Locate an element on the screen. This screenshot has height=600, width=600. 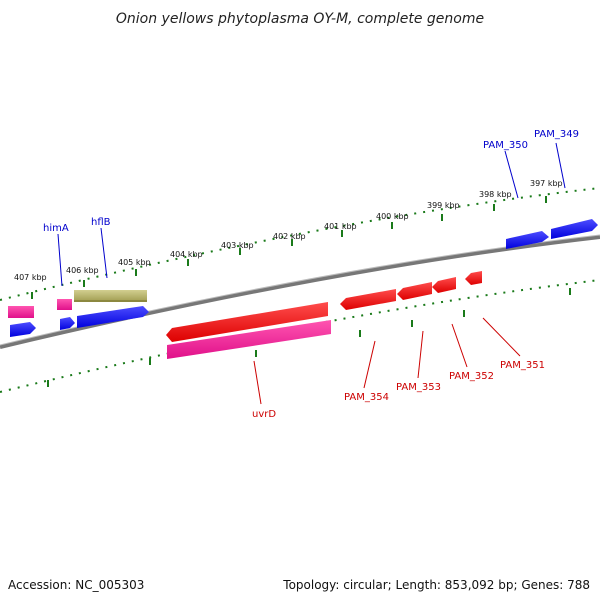
tick-label-400: 400 kbp is located at coordinates (392, 216).